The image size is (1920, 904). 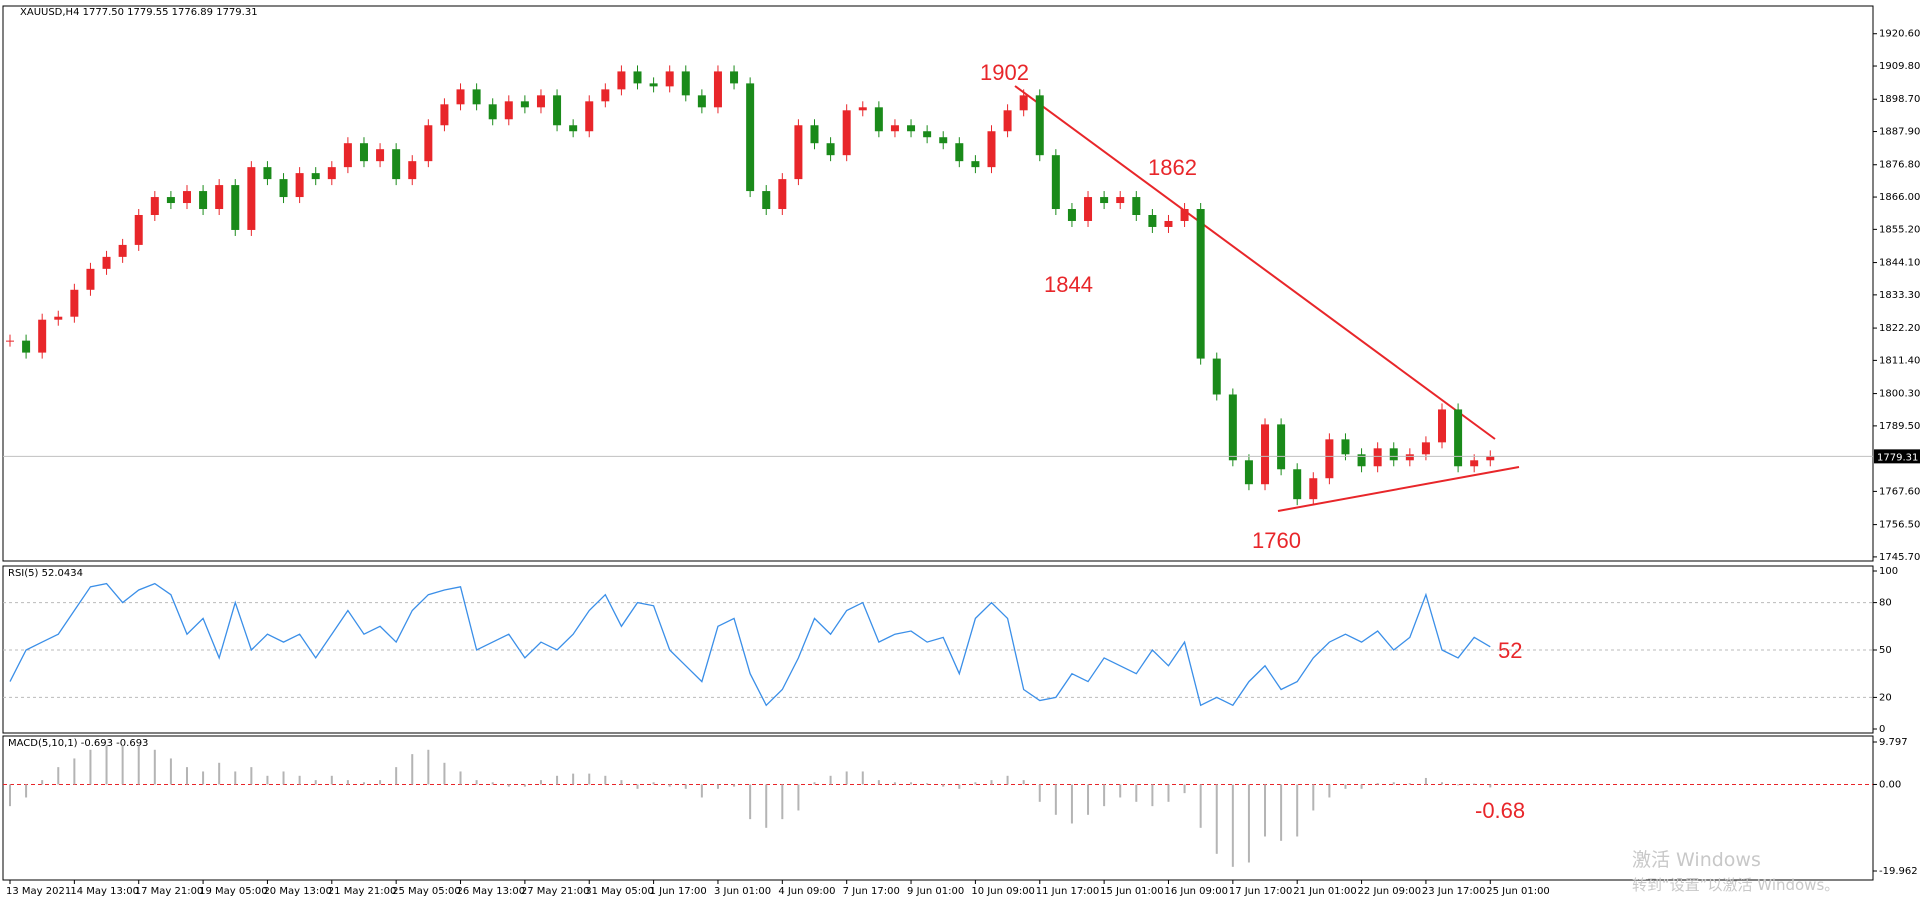 What do you see at coordinates (1899, 165) in the screenshot?
I see `y-tick-label: 1876.80` at bounding box center [1899, 165].